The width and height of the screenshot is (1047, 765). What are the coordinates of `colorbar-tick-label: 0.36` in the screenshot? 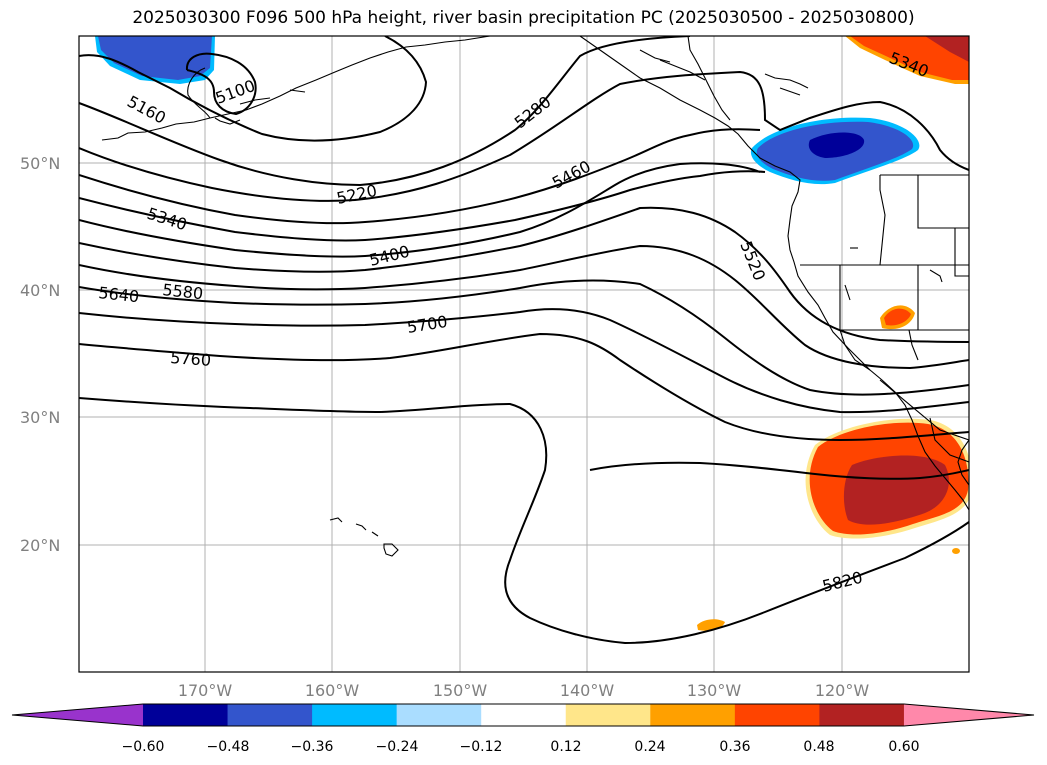 It's located at (734, 747).